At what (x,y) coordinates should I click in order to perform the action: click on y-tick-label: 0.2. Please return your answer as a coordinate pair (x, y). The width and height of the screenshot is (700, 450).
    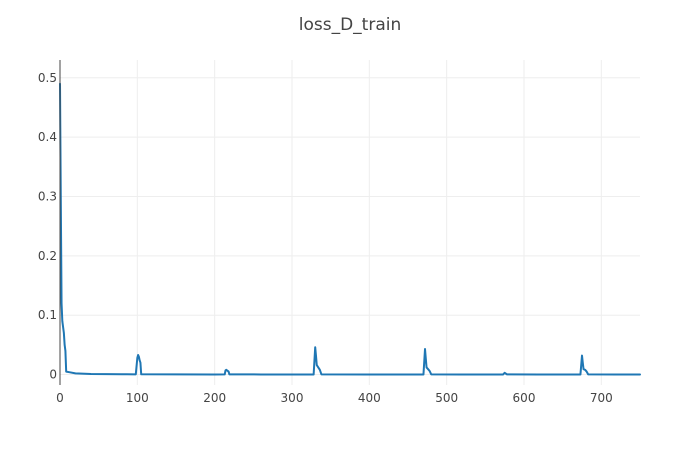
    Looking at the image, I should click on (47, 256).